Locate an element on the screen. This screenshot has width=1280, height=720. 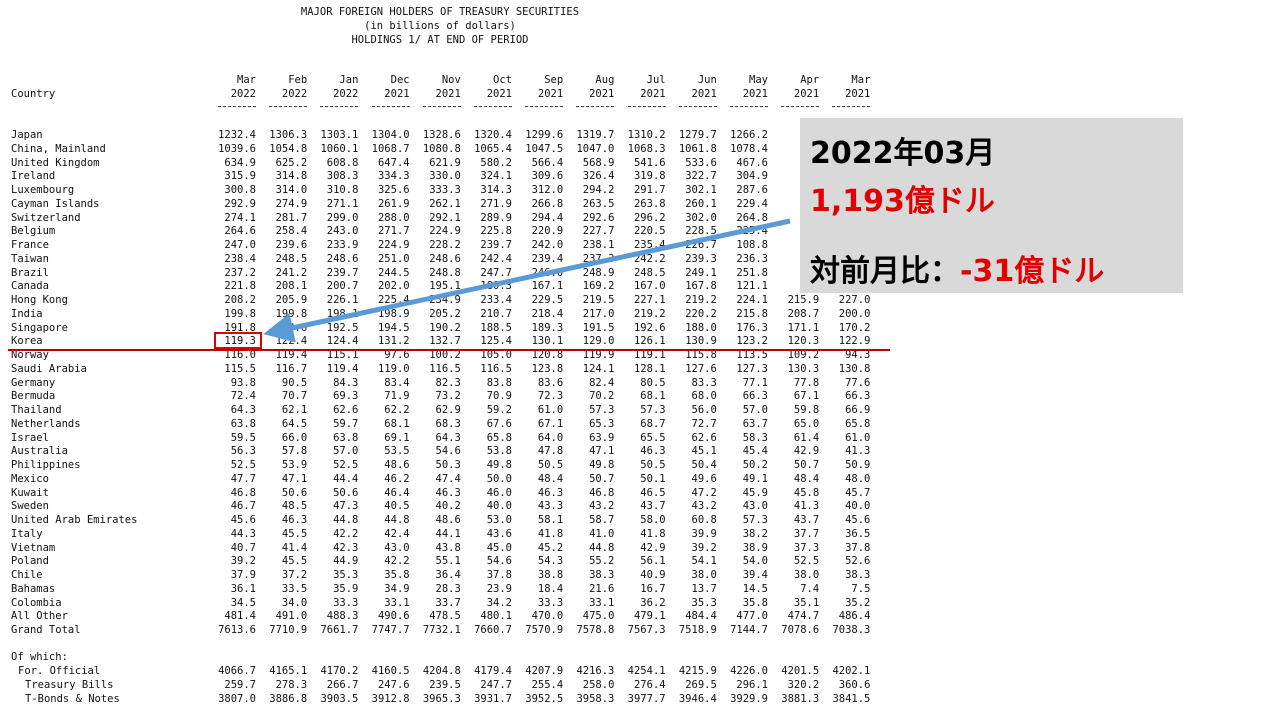
cell: 315.9 is located at coordinates (240, 176).